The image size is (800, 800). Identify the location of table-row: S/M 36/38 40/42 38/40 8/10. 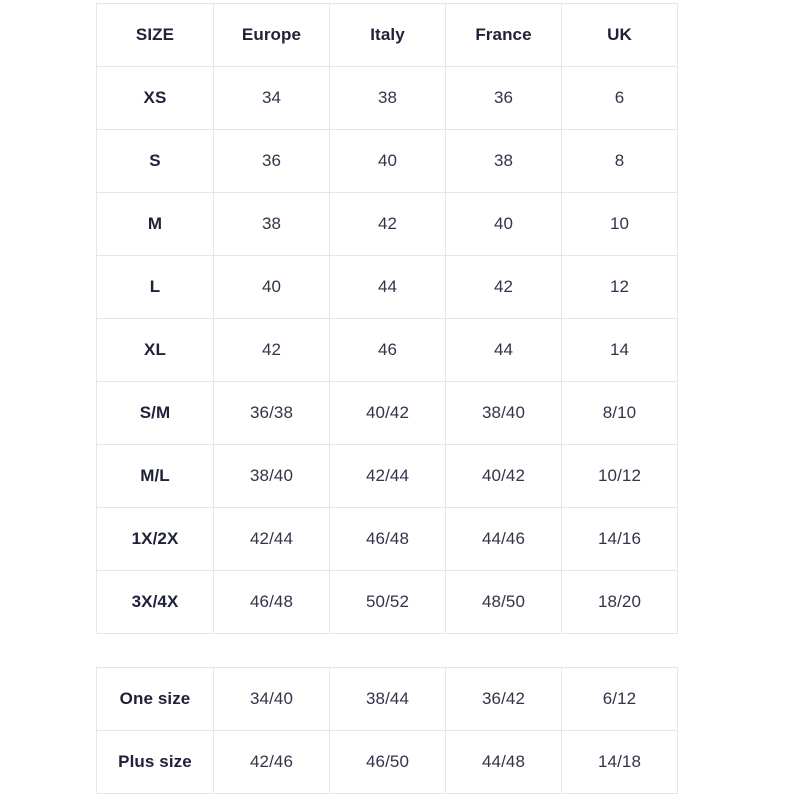
(387, 413).